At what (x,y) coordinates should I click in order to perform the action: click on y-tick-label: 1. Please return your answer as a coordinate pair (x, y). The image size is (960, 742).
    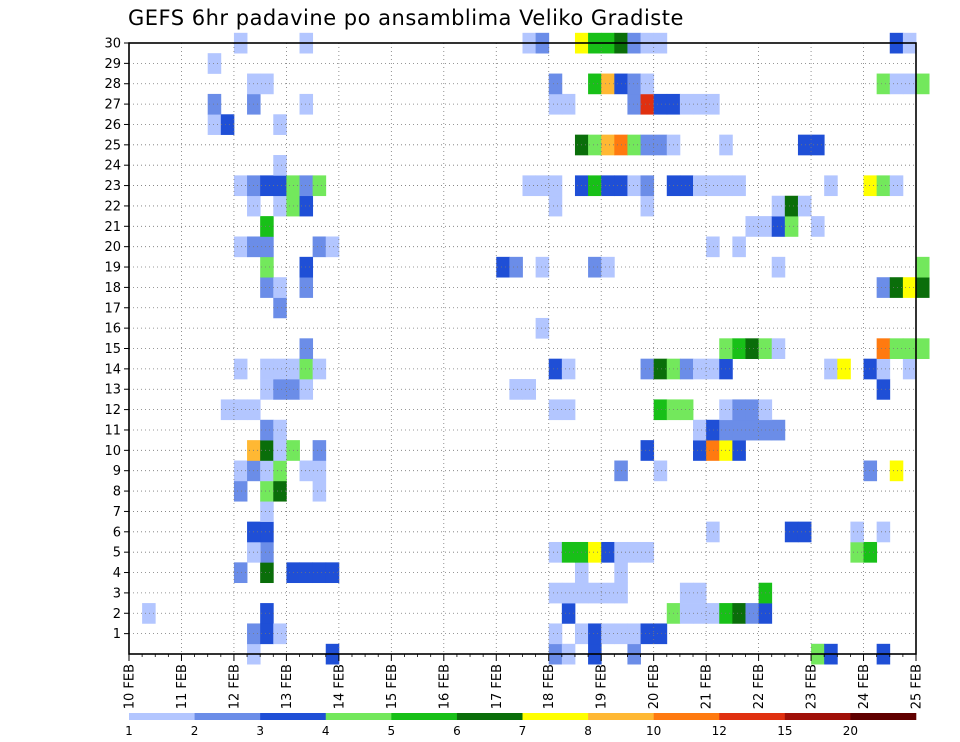
    Looking at the image, I should click on (117, 634).